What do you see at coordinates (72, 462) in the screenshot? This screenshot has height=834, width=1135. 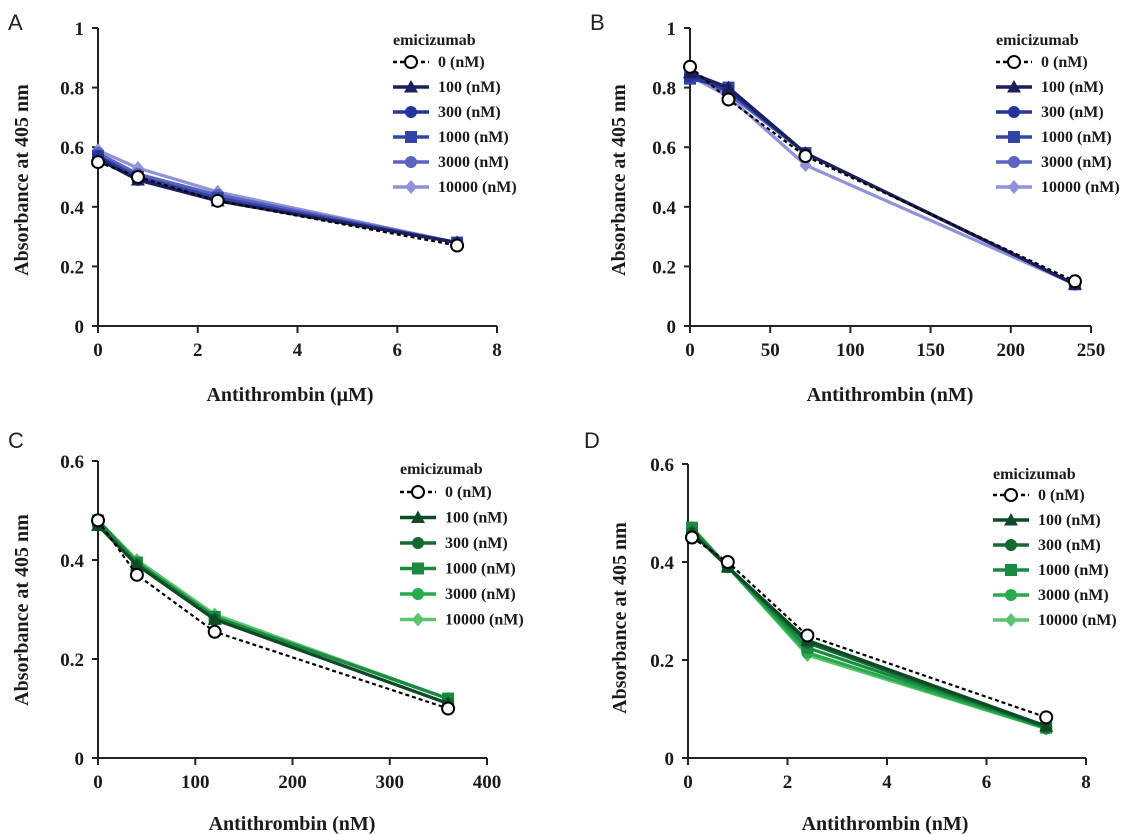 I see `y-tick-label-c: 0.6` at bounding box center [72, 462].